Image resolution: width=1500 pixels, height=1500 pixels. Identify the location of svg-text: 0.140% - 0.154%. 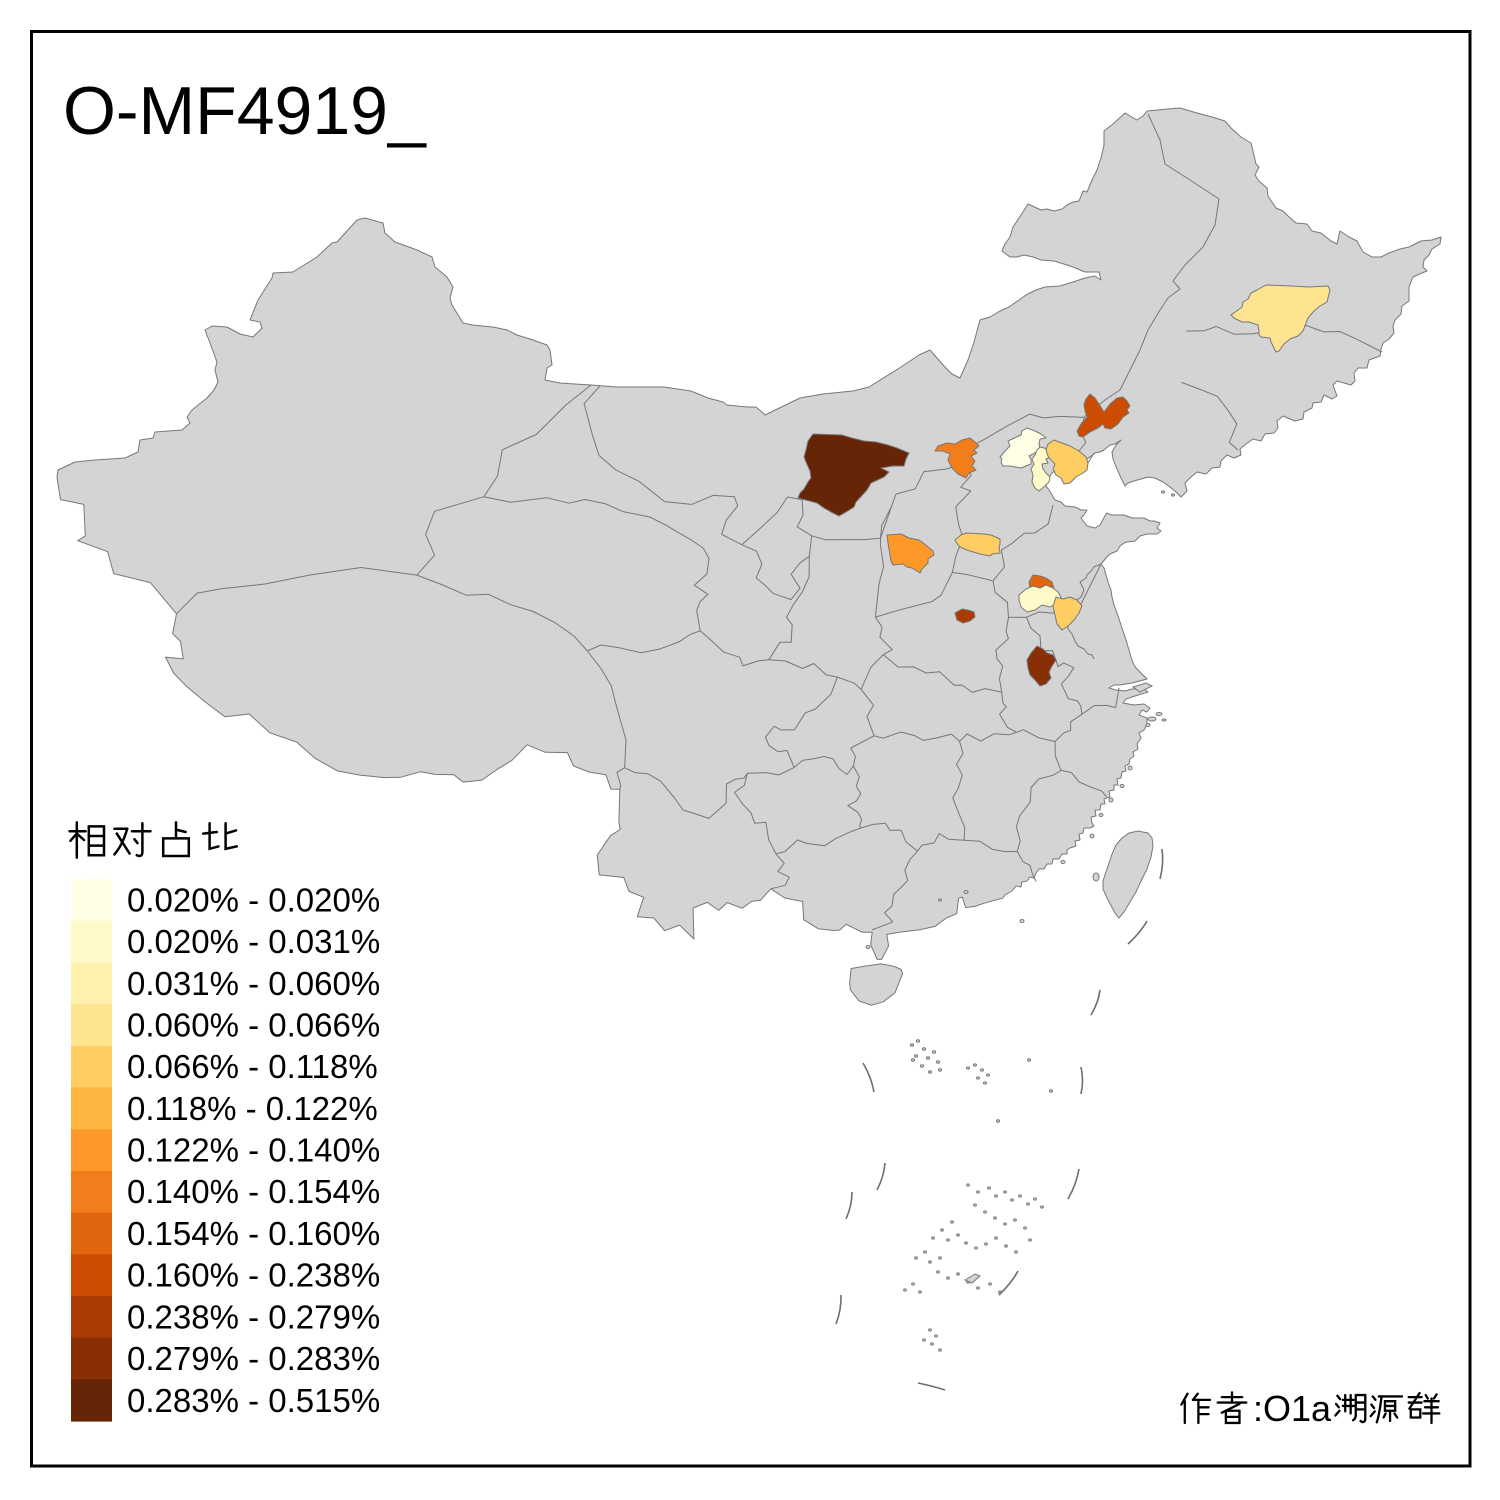
(253, 1191).